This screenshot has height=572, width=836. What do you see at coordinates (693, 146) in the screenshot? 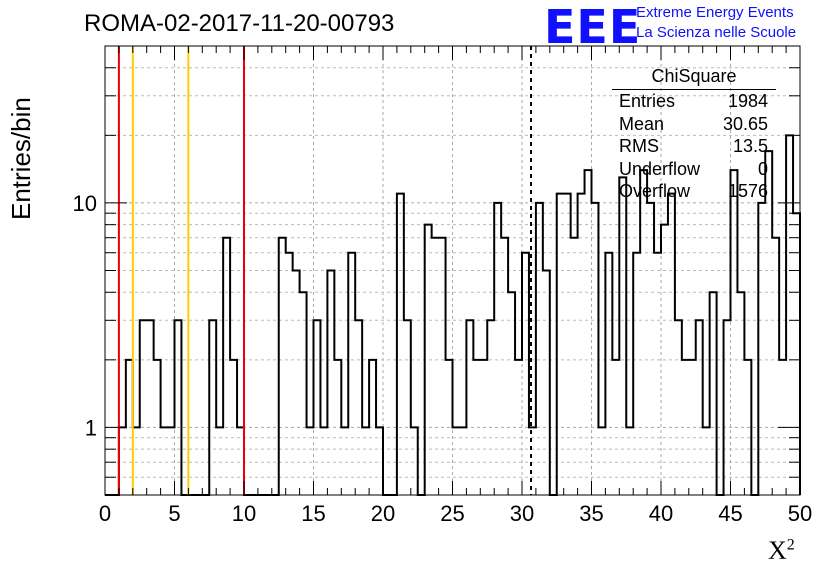
I see `stats-row-rms: RMS 13.5` at bounding box center [693, 146].